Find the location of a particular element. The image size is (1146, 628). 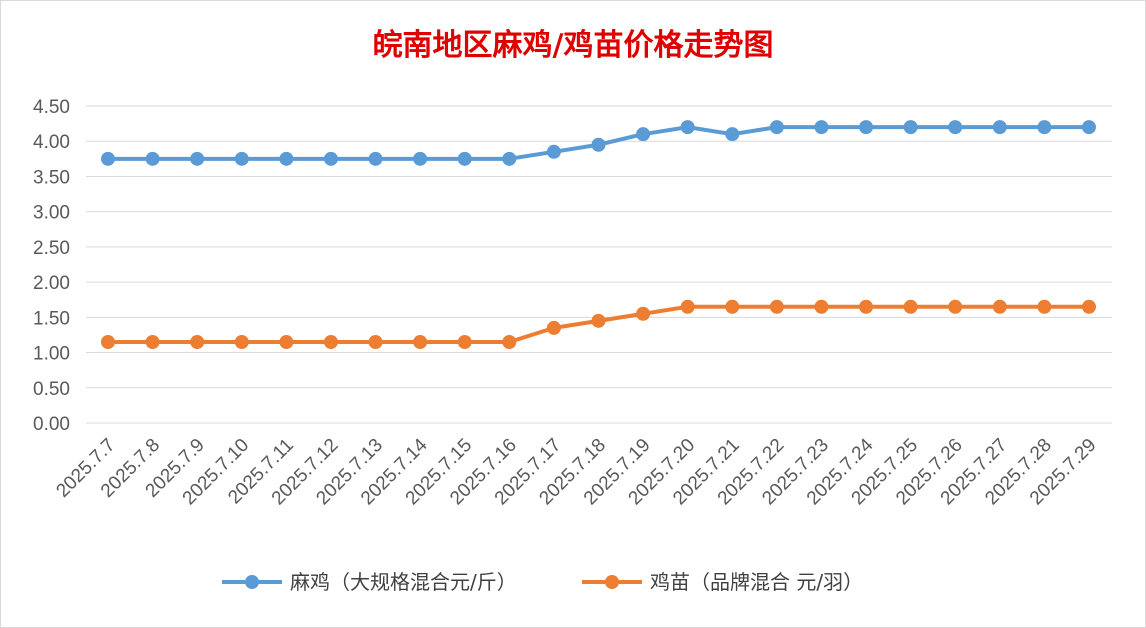

y-tick-label: 1.00 is located at coordinates (51, 354).